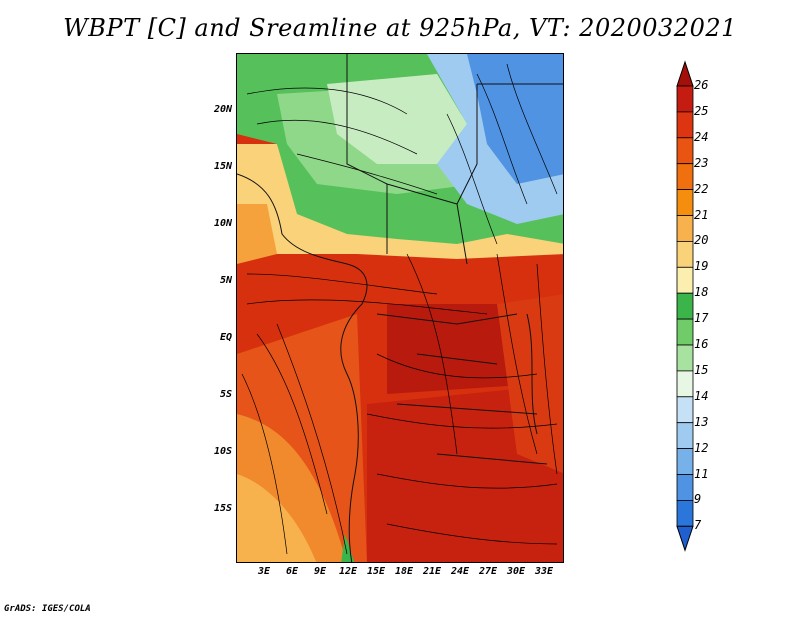 The width and height of the screenshot is (800, 618). Describe the element at coordinates (701, 162) in the screenshot. I see `colorbar-label: 23` at that location.